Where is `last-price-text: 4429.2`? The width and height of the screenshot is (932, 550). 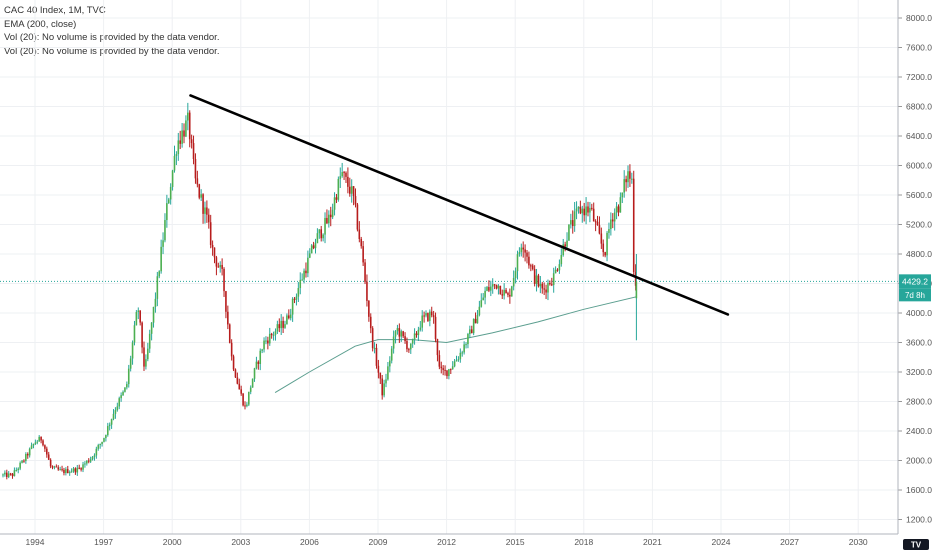
last-price-text: 4429.2 is located at coordinates (915, 281).